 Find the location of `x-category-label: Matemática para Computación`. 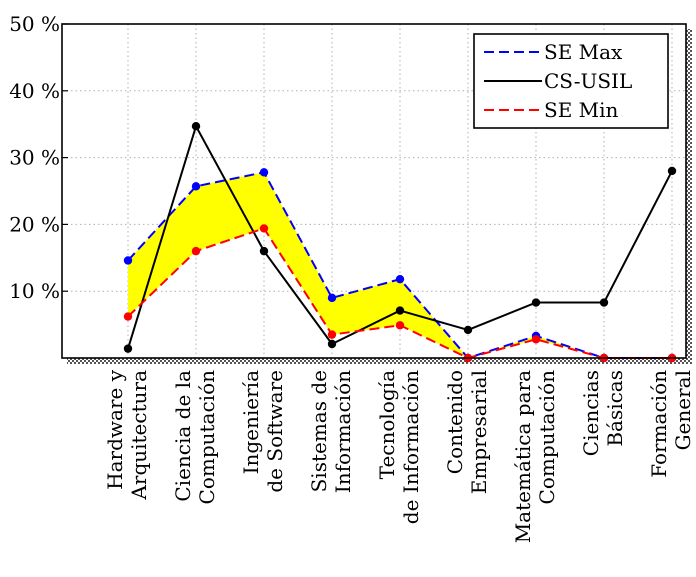

x-category-label: Matemática para Computación is located at coordinates (535, 456).